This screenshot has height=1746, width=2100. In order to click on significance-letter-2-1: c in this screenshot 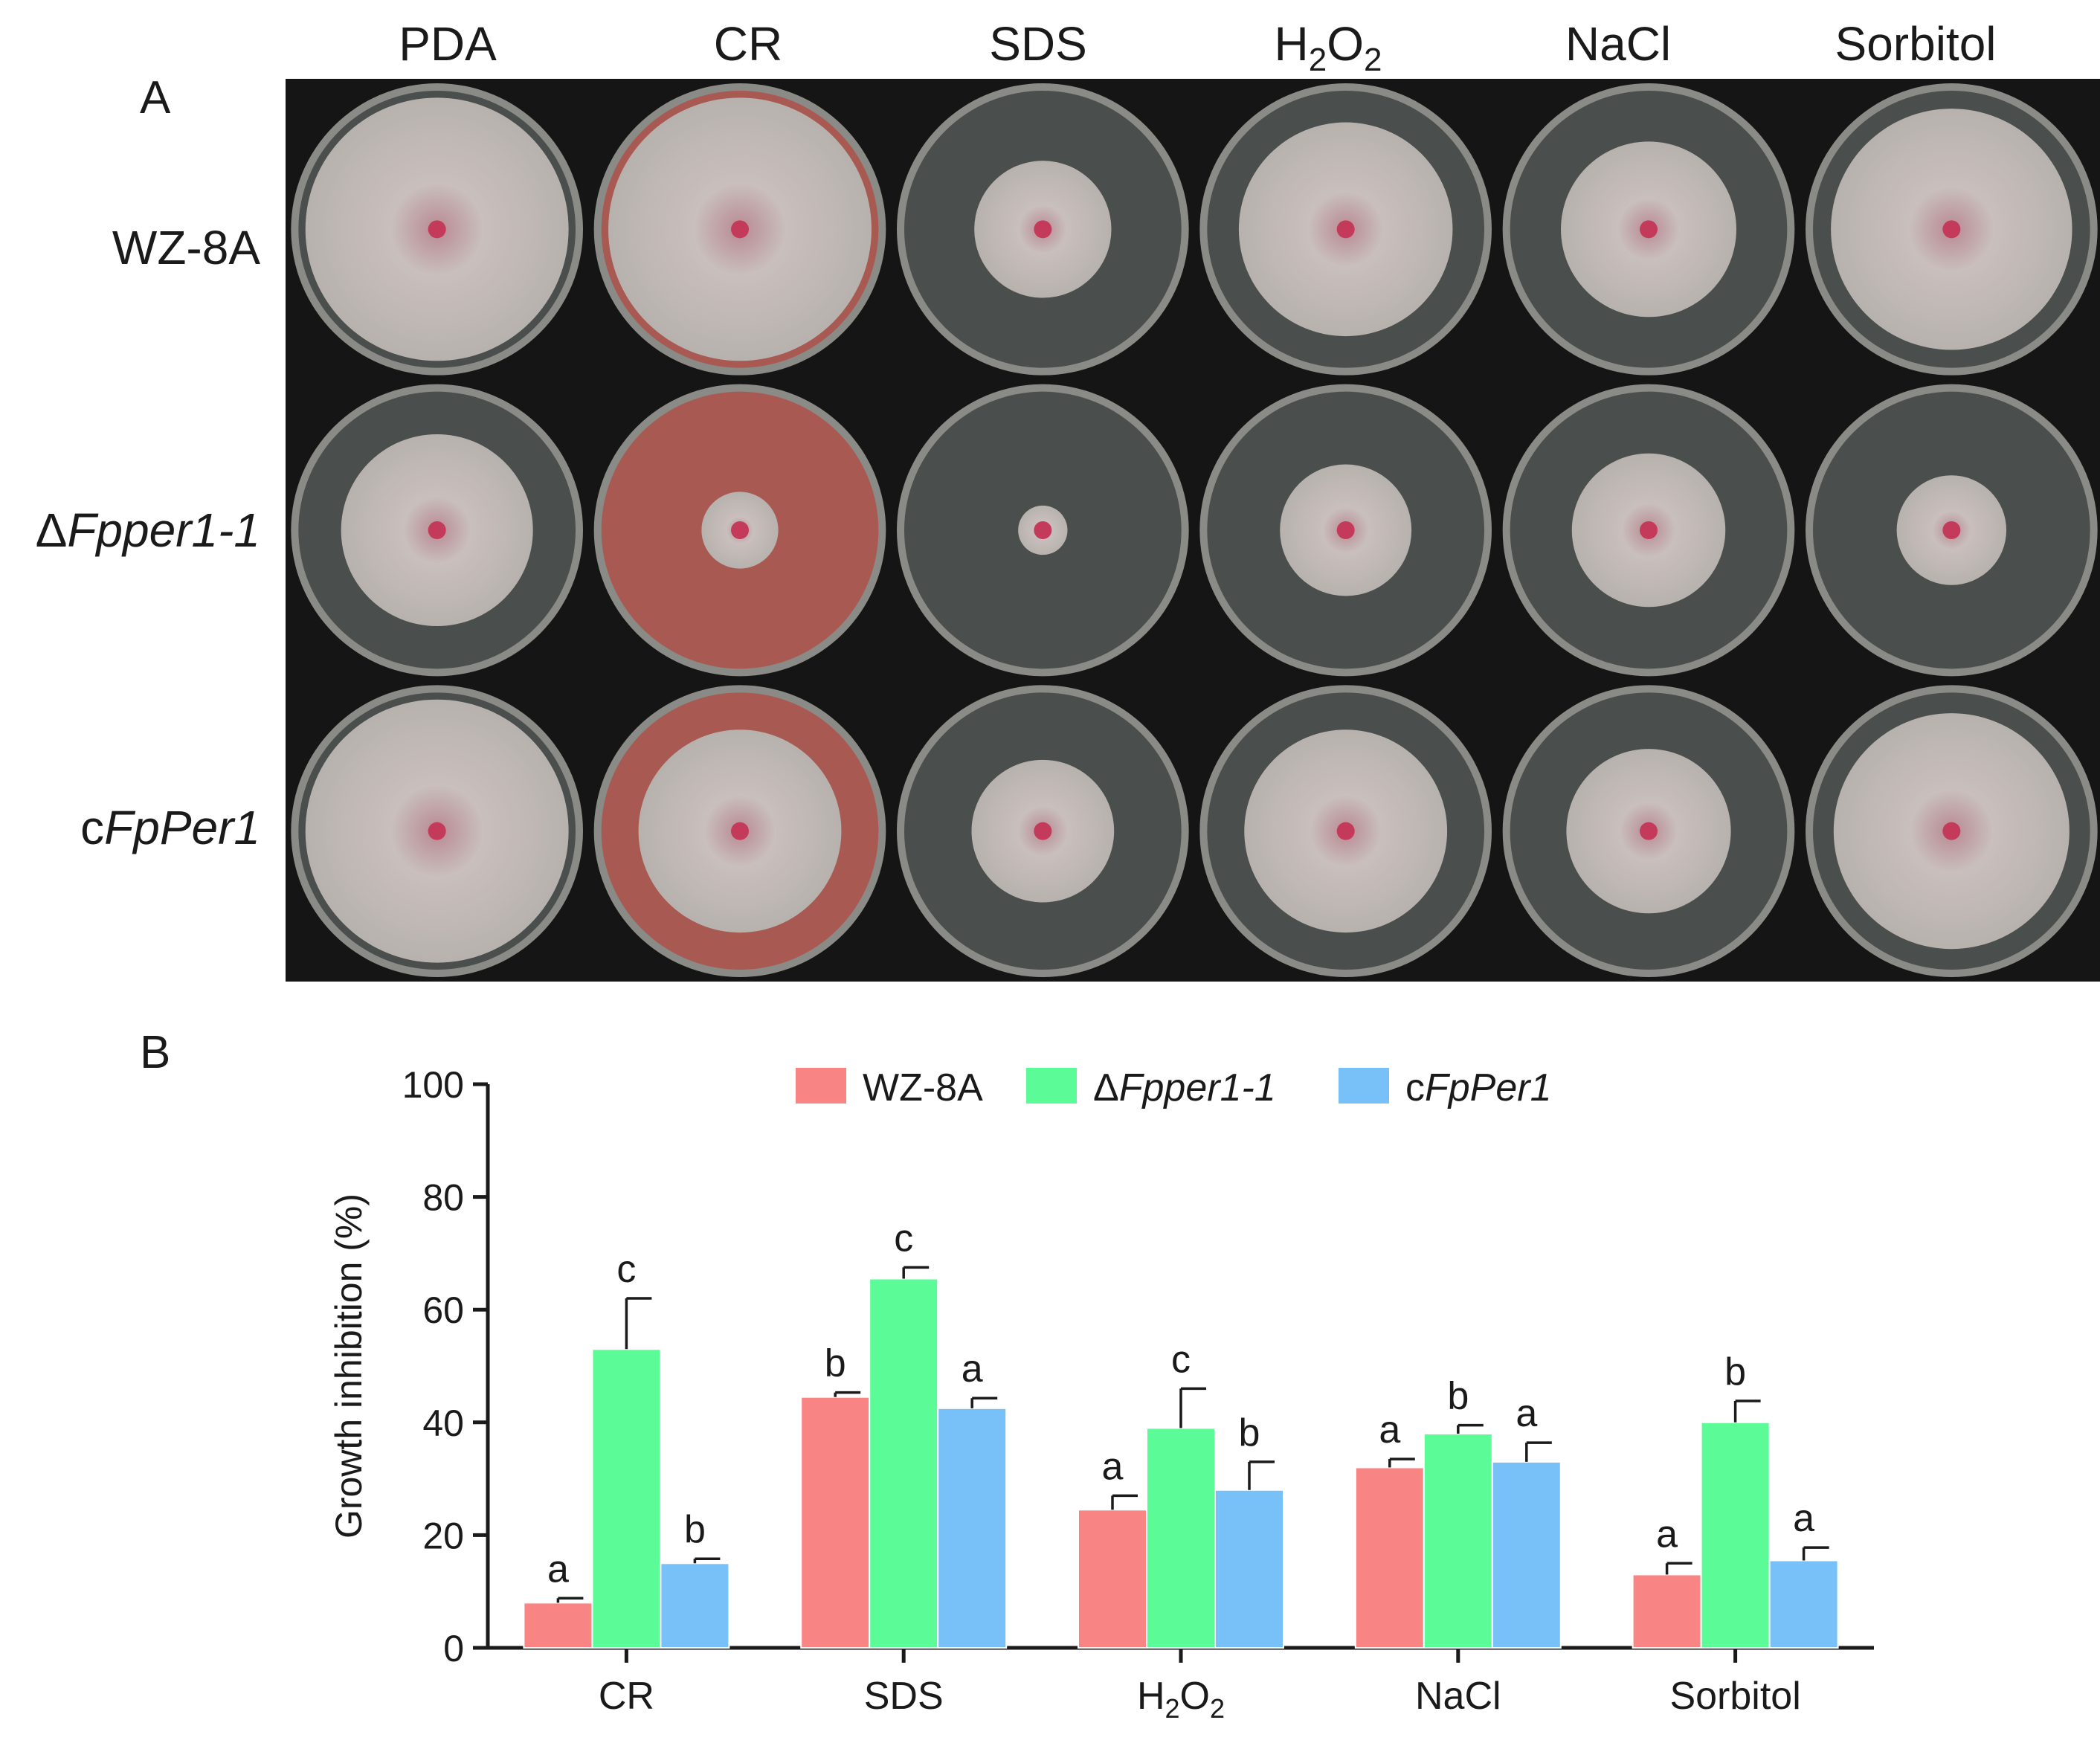, I will do `click(1181, 1359)`.